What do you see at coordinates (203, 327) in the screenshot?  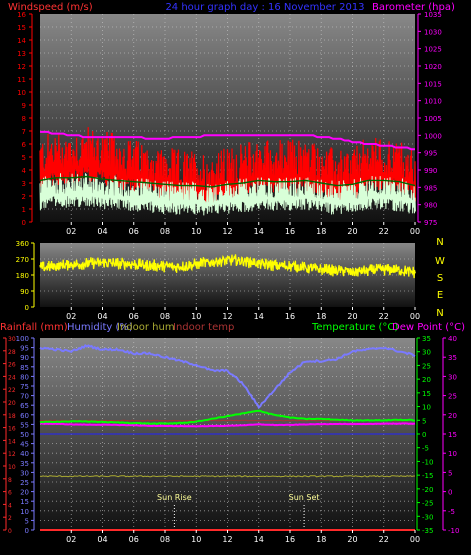 I see `indoor-temp-label: Indoor temp` at bounding box center [203, 327].